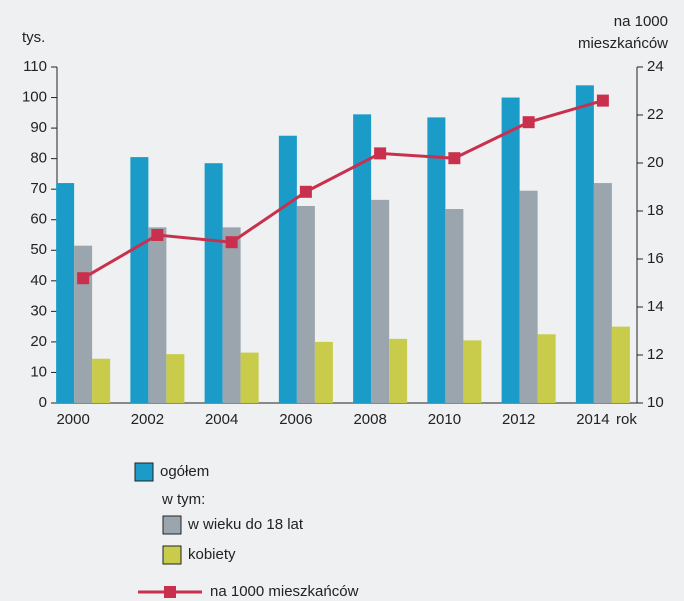 This screenshot has width=684, height=601. I want to click on x-tick-label: 2002, so click(147, 419).